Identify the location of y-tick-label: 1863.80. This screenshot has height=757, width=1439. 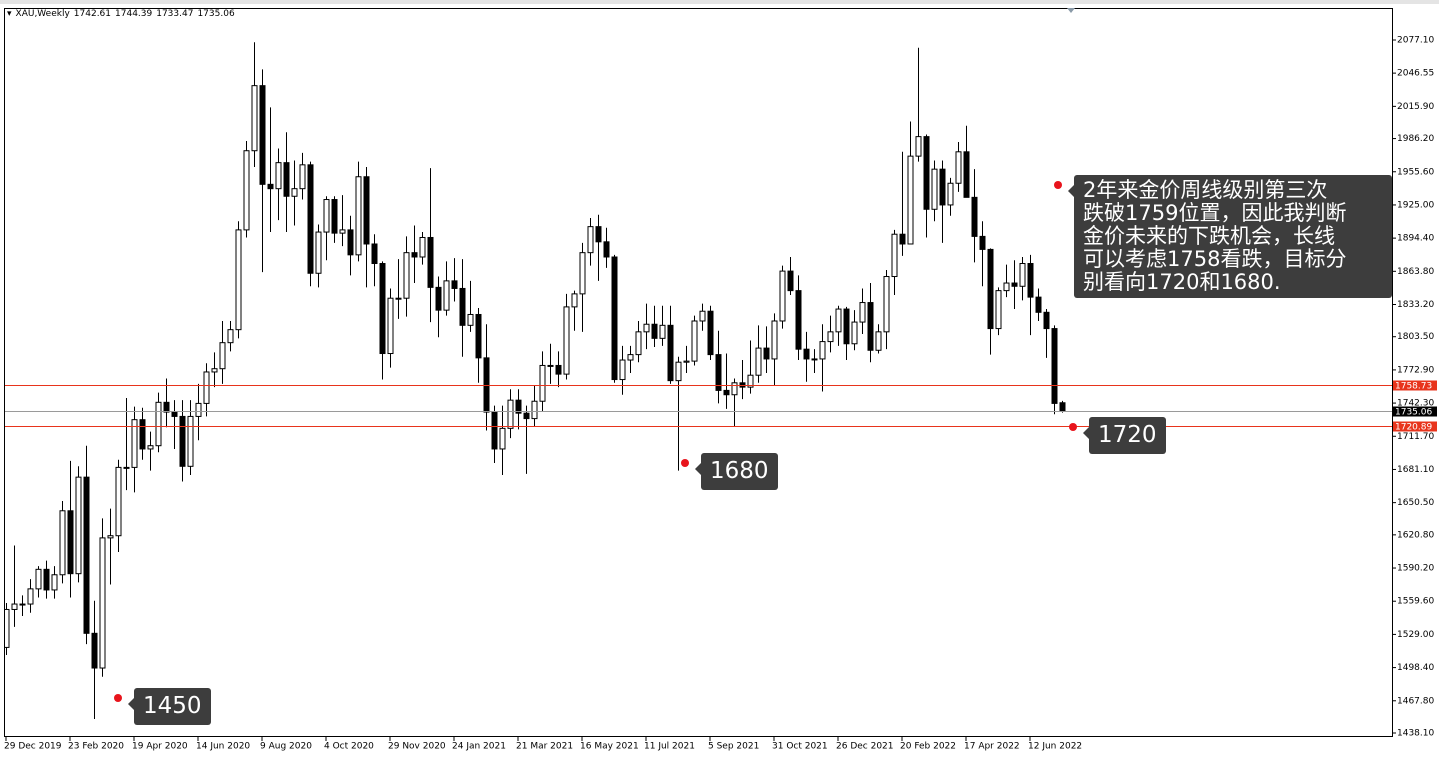
(1415, 272).